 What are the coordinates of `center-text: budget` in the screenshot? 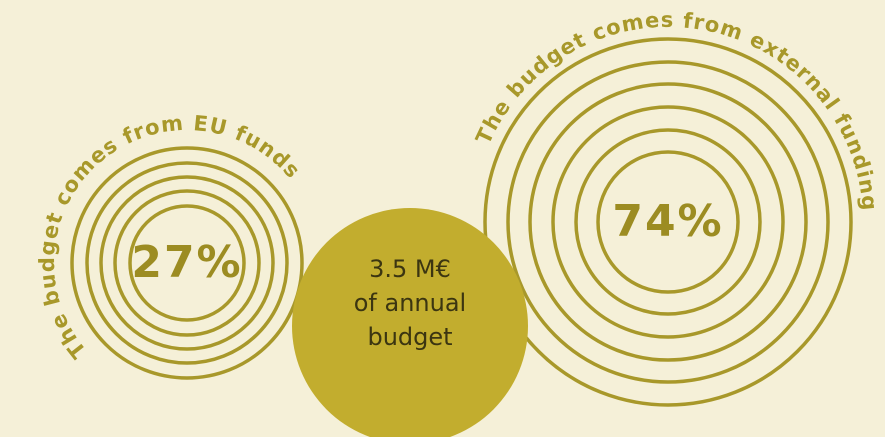 It's located at (409, 337).